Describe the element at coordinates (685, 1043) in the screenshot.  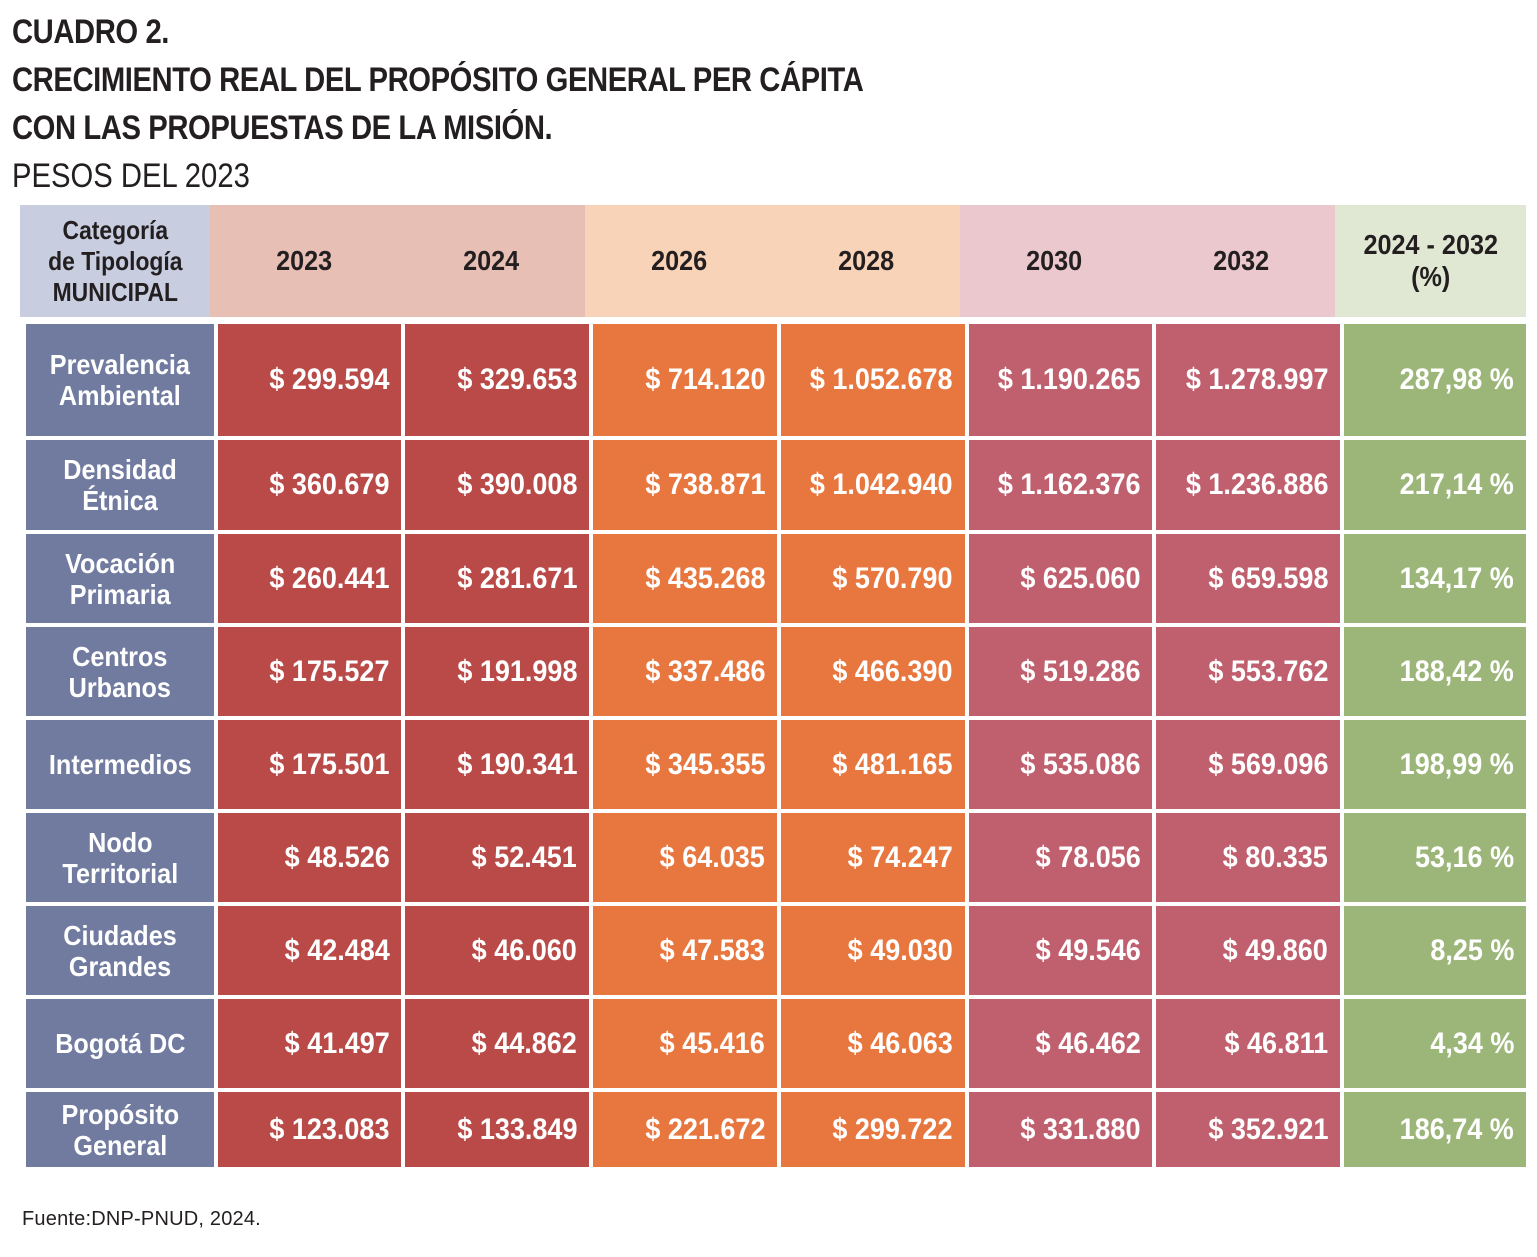
I see `cell-v2026: $ 45.416` at that location.